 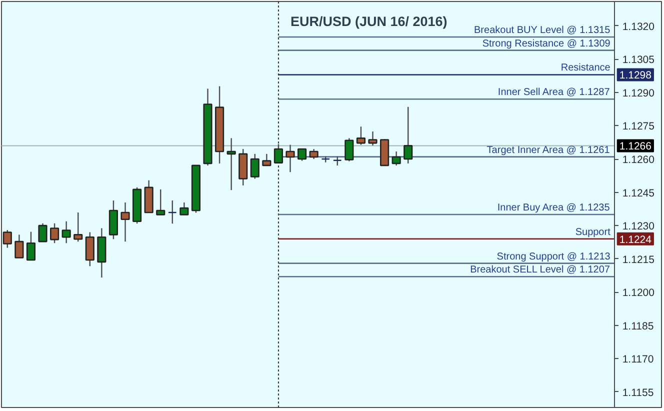 I want to click on annotation: 1.1224, so click(x=635, y=240).